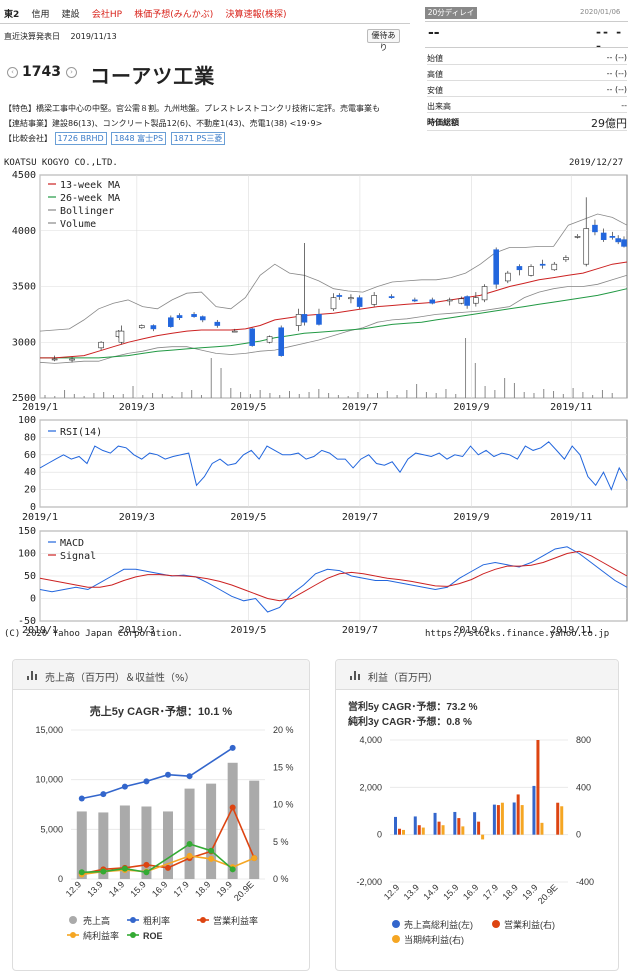 The height and width of the screenshot is (979, 630). What do you see at coordinates (583, 787) in the screenshot?
I see `profit-y-right-tick: 400` at bounding box center [583, 787].